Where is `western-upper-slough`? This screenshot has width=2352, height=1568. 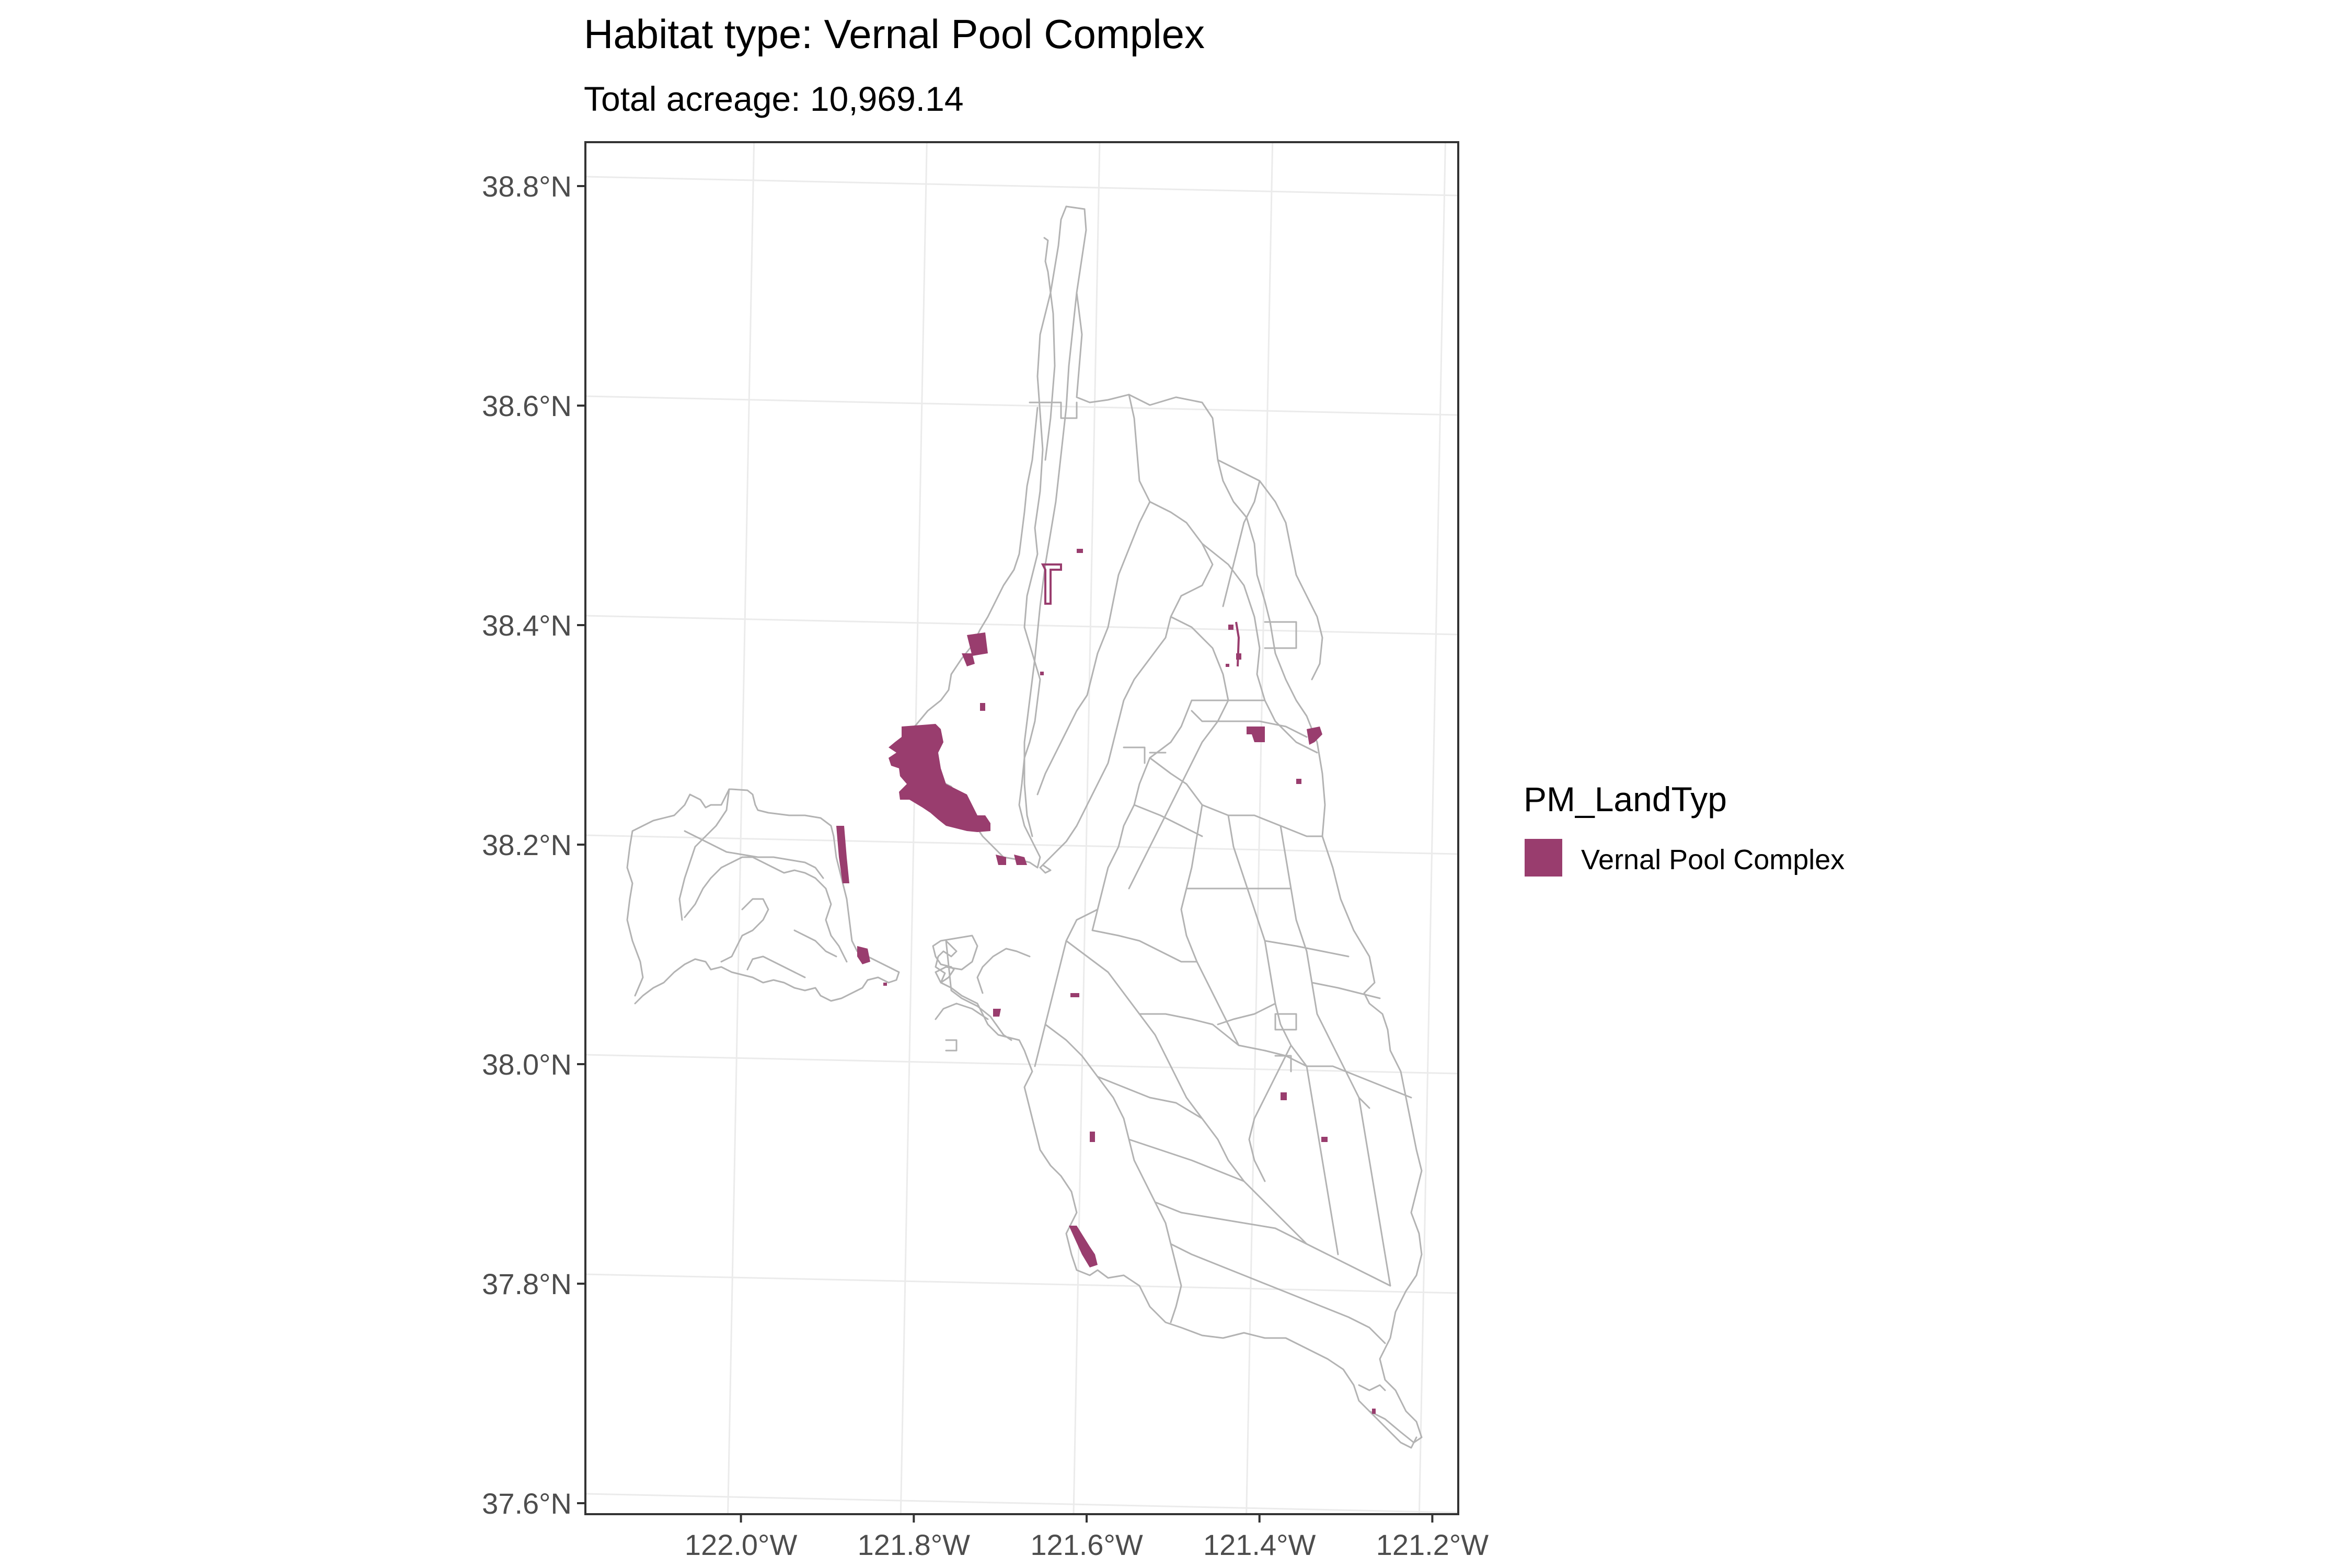 western-upper-slough is located at coordinates (754, 854).